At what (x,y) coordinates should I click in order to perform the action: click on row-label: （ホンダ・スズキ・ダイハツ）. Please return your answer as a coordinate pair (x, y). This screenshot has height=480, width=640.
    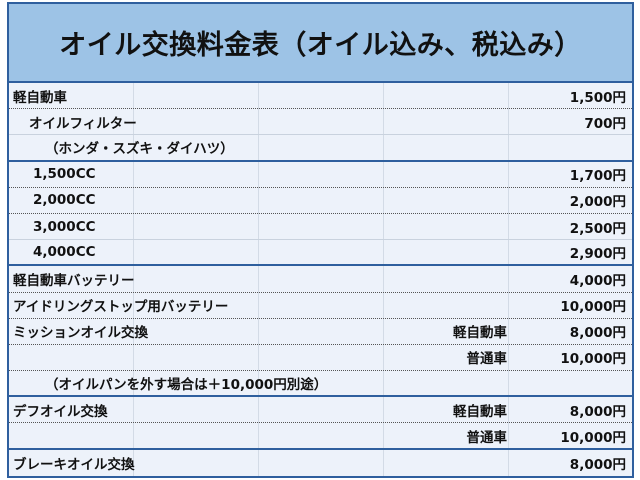
    Looking at the image, I should click on (139, 149).